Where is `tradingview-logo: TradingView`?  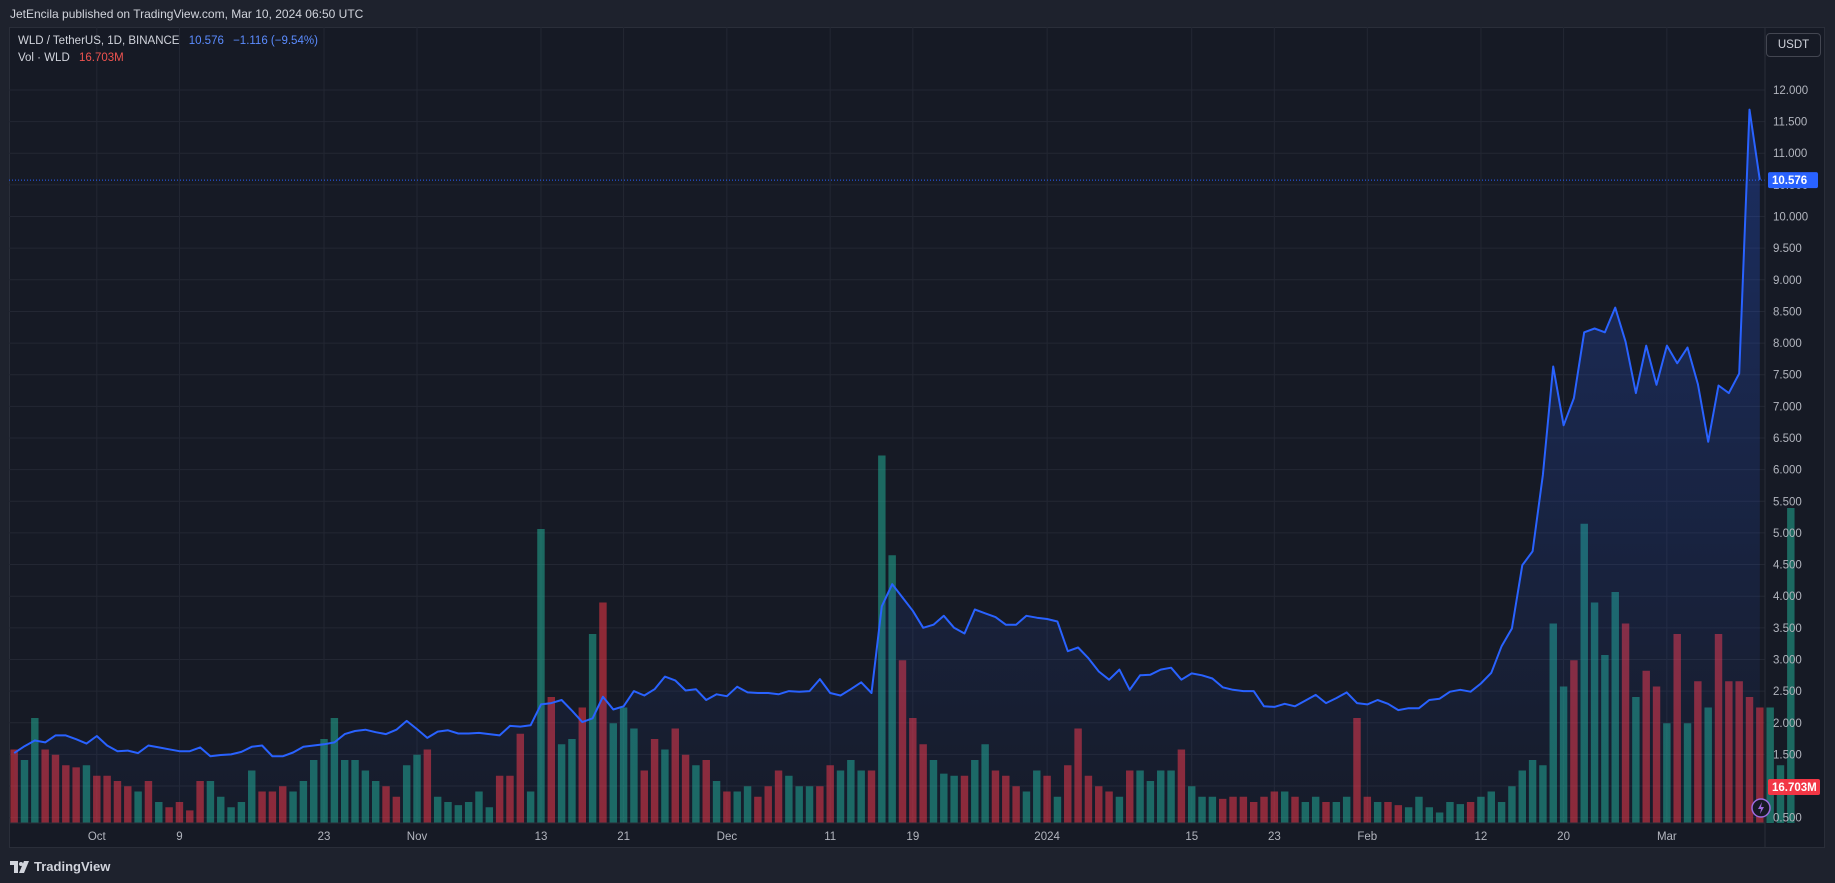
tradingview-logo: TradingView is located at coordinates (60, 866).